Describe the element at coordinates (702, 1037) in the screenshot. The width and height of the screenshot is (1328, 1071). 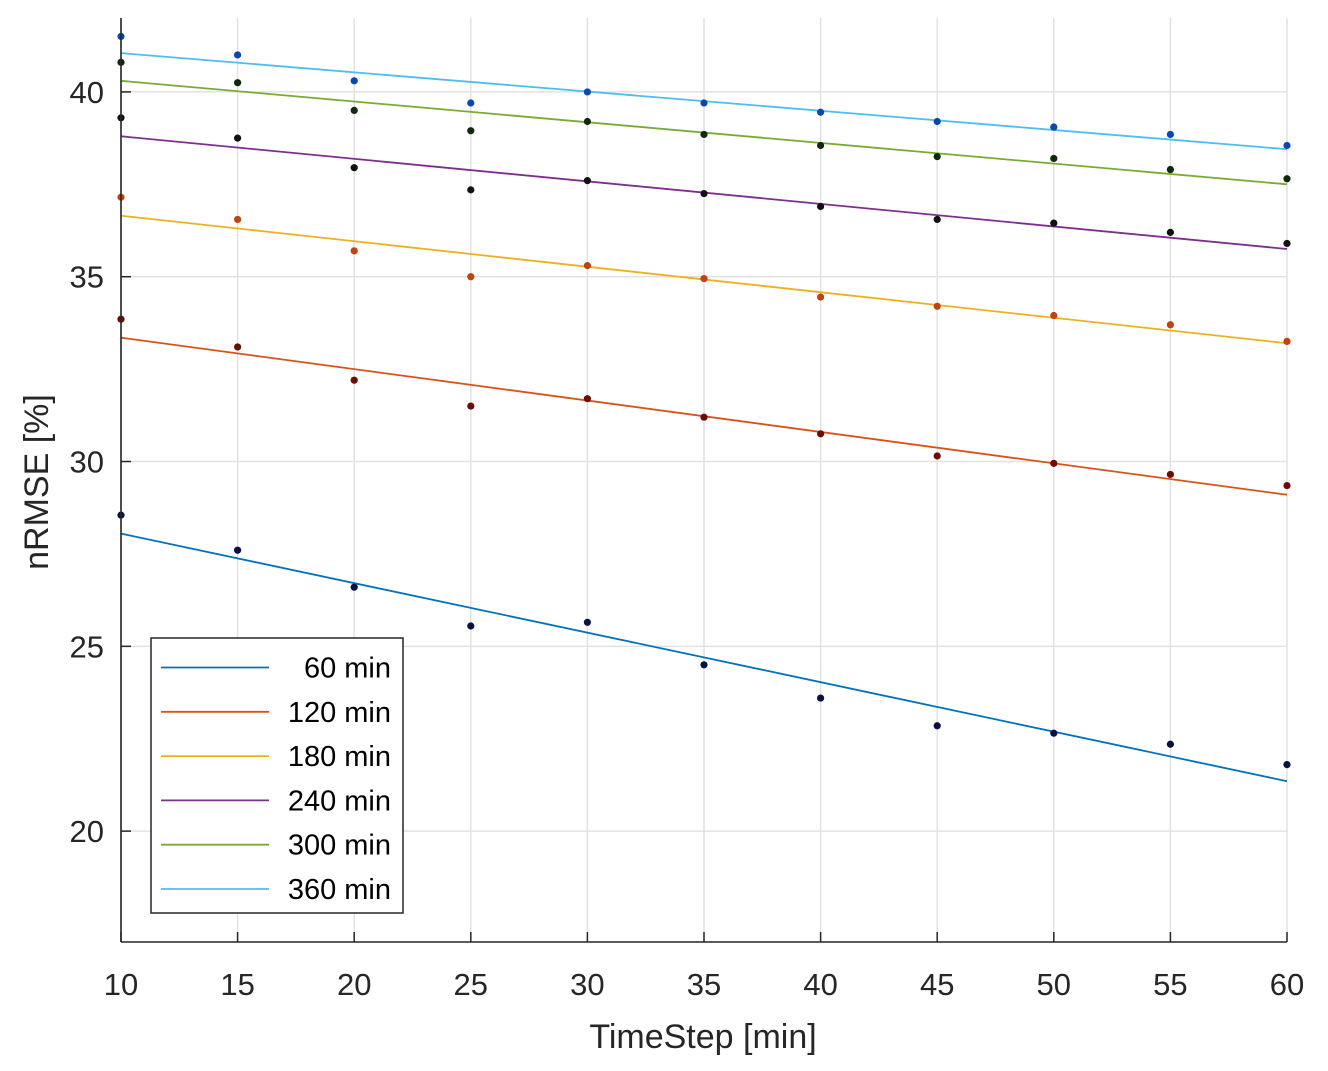
I see `x-axis-label: TimeStep [min]` at that location.